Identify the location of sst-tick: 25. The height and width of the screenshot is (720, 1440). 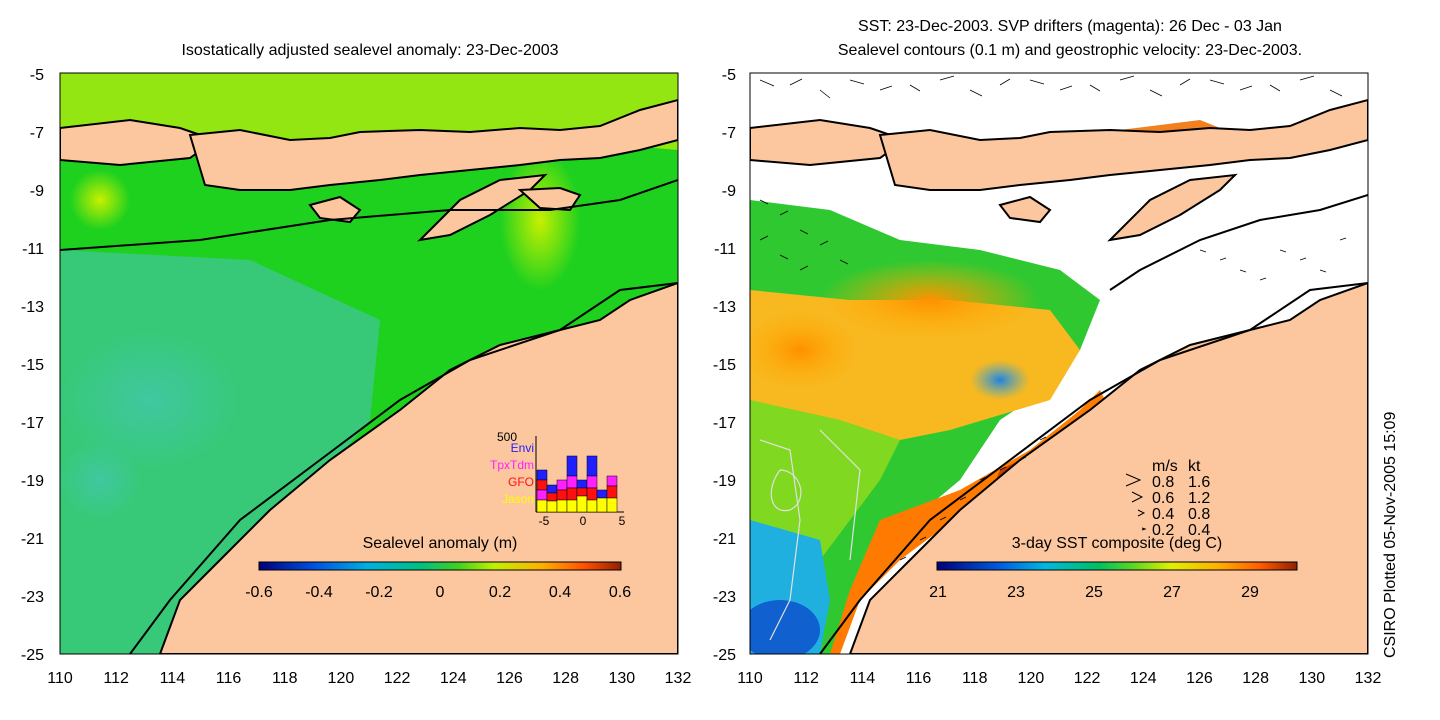
(1094, 592).